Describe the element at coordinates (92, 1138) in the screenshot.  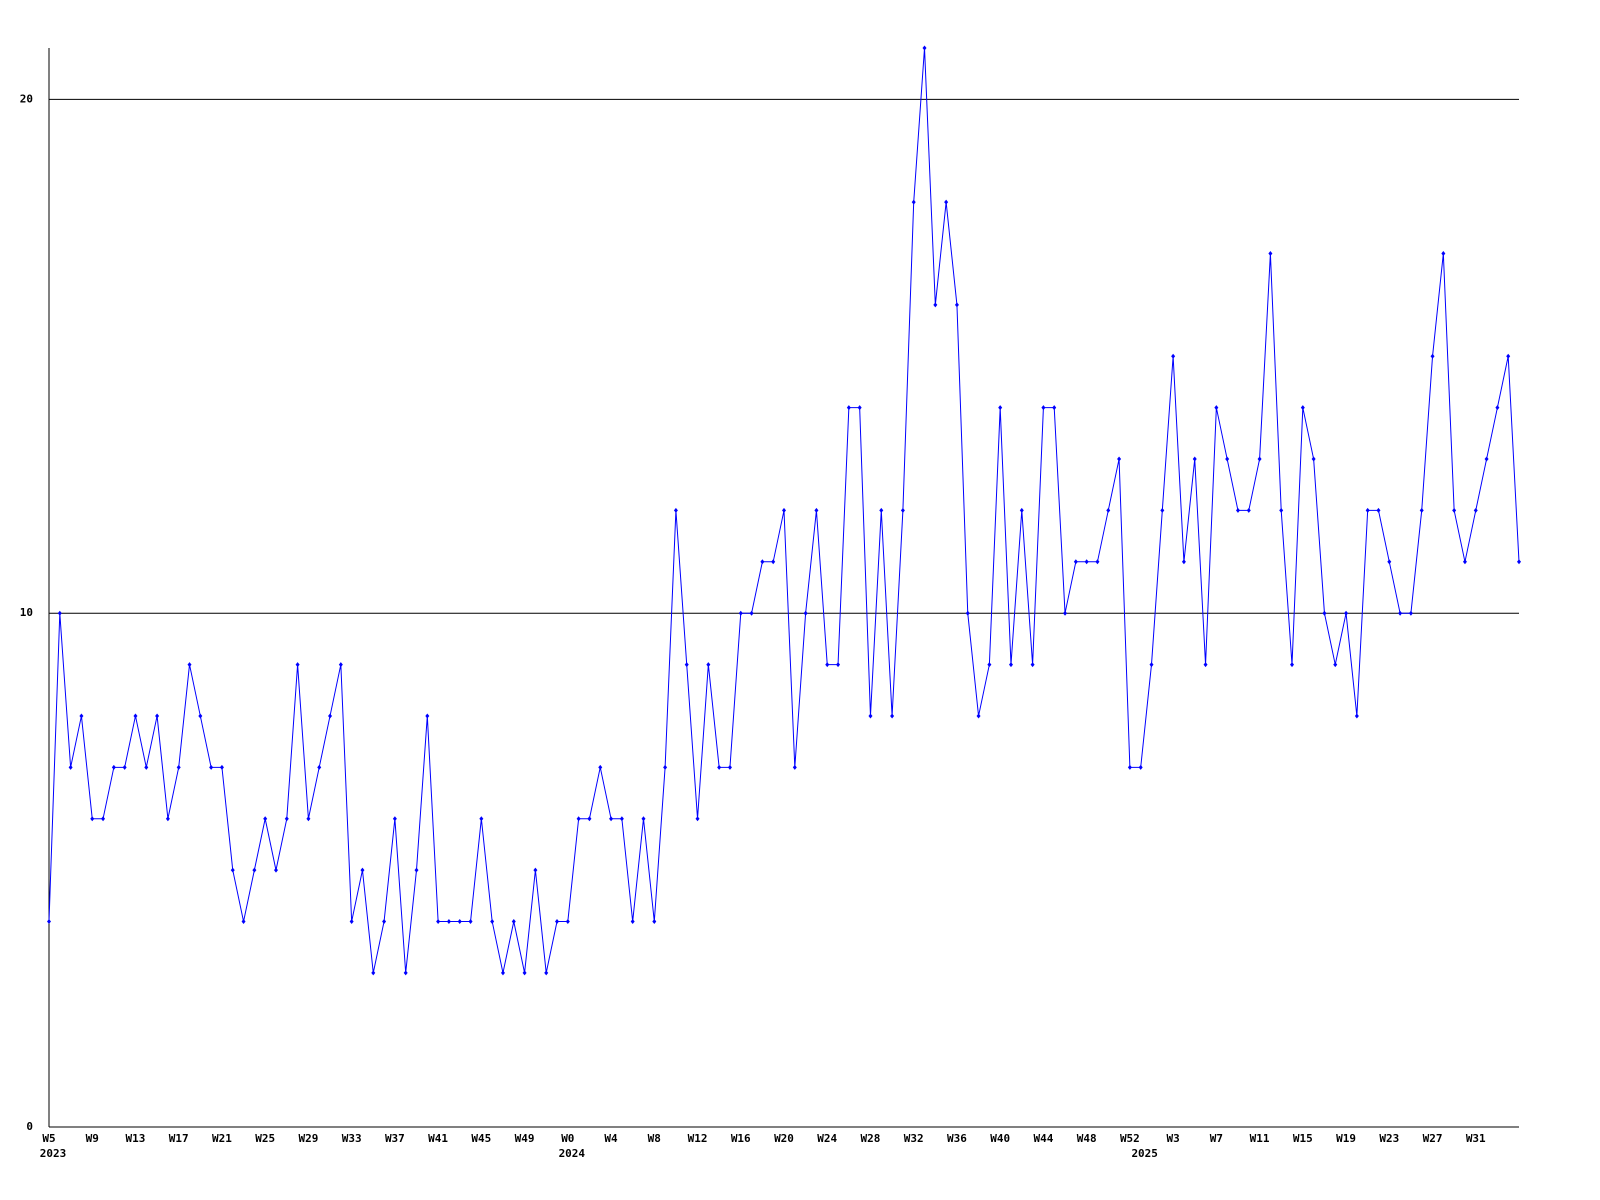
I see `x-tick-label: W9` at that location.